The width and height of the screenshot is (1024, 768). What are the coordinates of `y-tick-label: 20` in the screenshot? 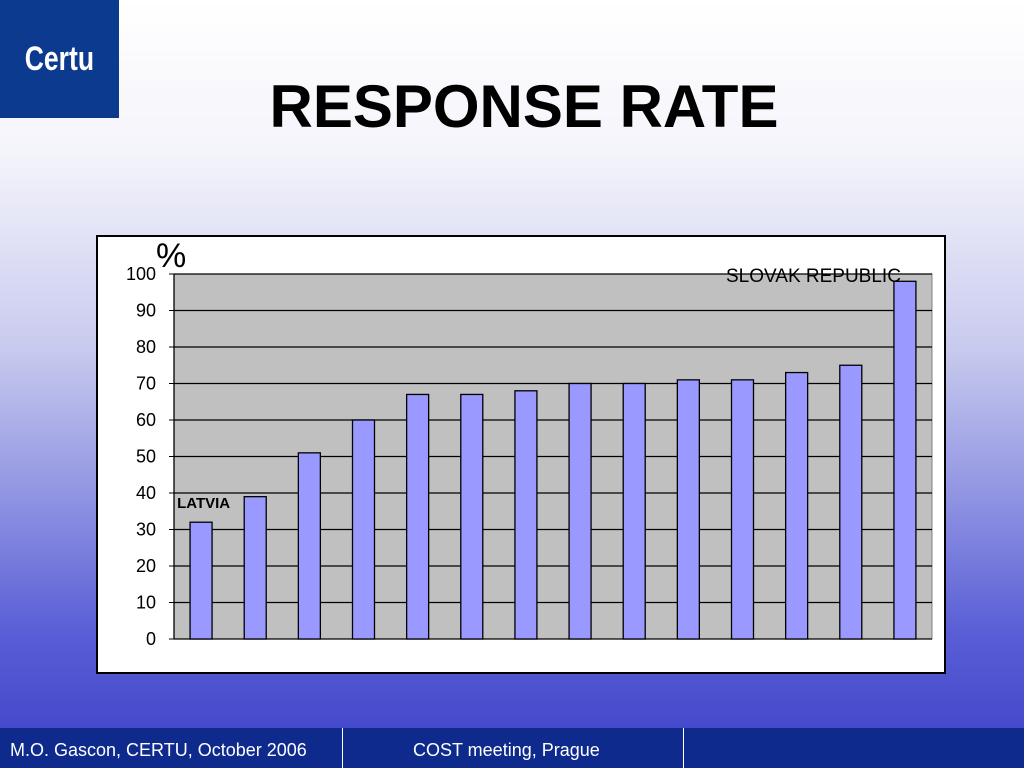 It's located at (146, 566).